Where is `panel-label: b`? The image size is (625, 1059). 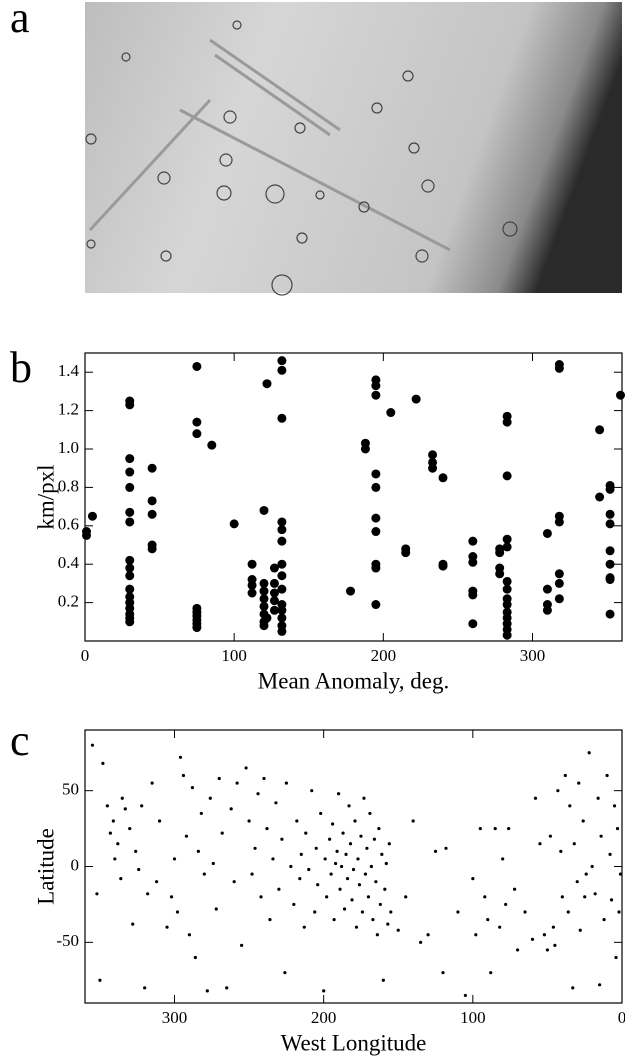 panel-label: b is located at coordinates (21, 367).